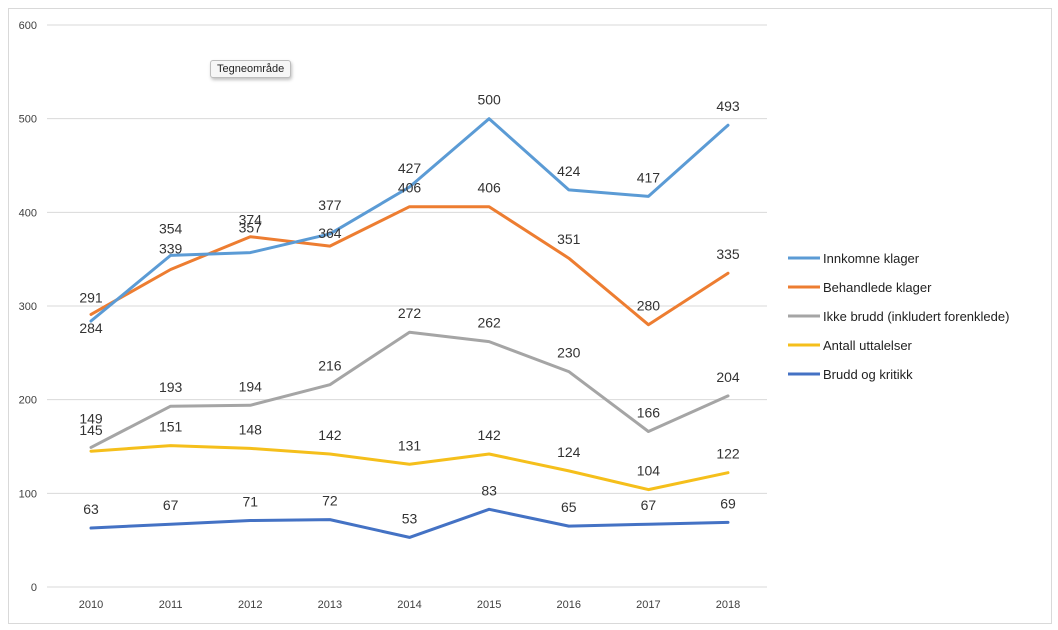  What do you see at coordinates (410, 518) in the screenshot?
I see `data-label: 53` at bounding box center [410, 518].